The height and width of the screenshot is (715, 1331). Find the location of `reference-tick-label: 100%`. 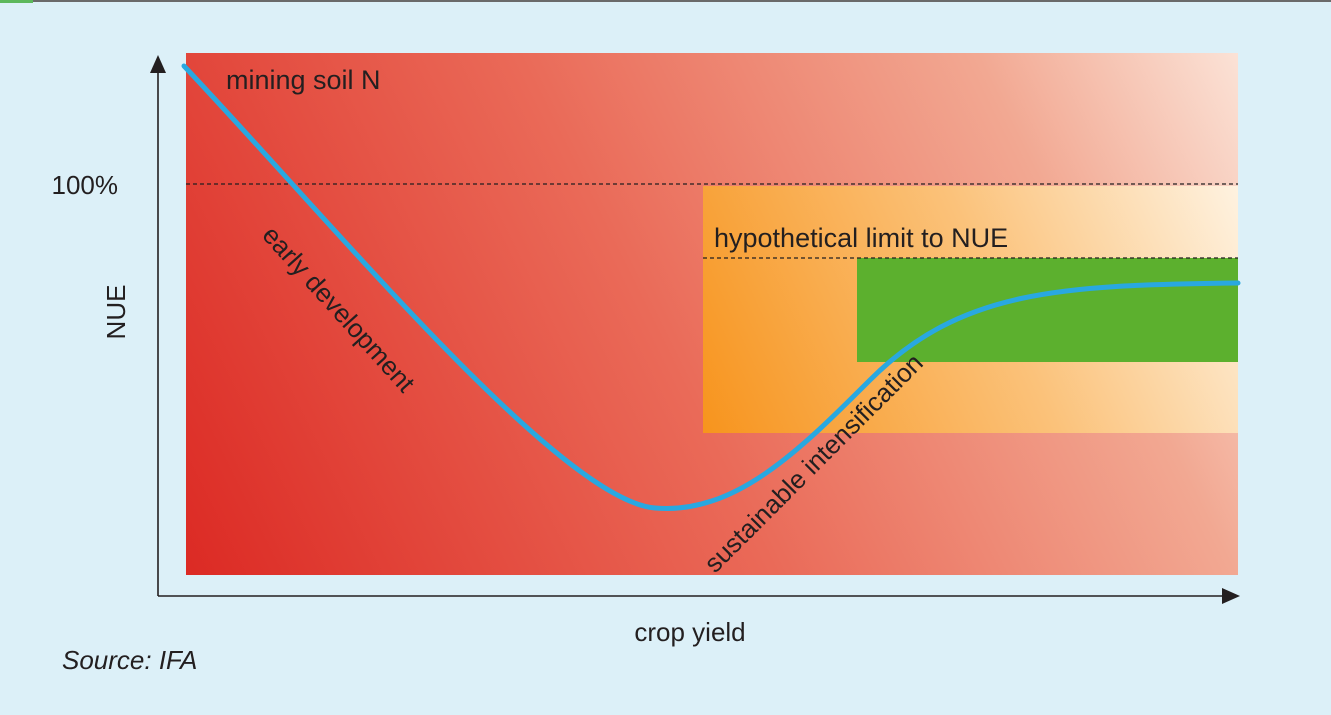

reference-tick-label: 100% is located at coordinates (85, 185).